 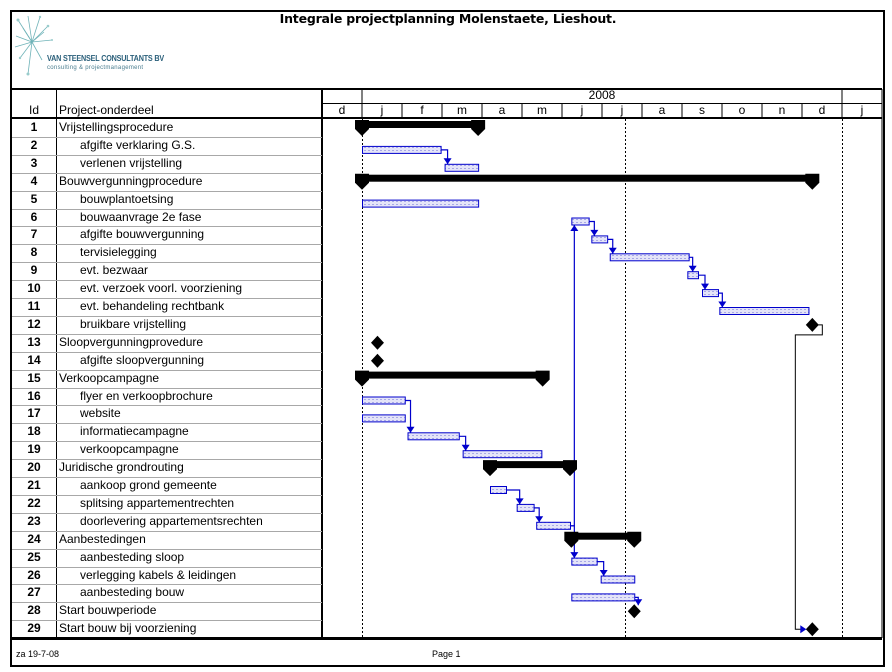 What do you see at coordinates (502, 110) in the screenshot?
I see `timescale-month: a` at bounding box center [502, 110].